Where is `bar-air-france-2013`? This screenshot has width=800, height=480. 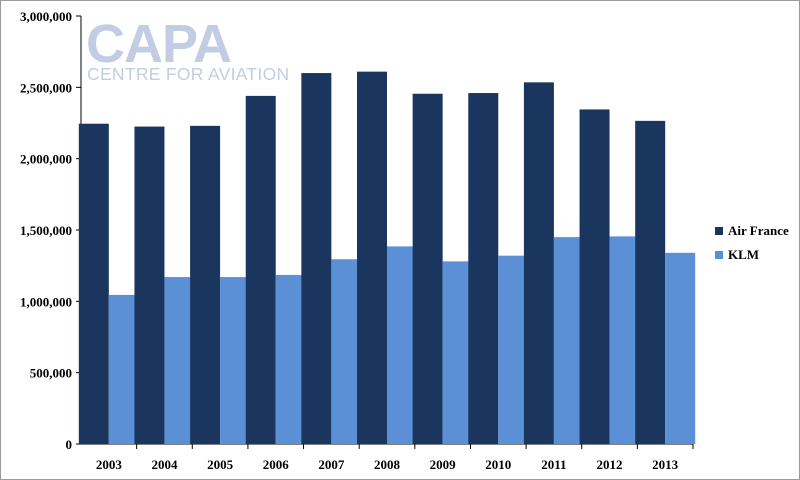 bar-air-france-2013 is located at coordinates (650, 282).